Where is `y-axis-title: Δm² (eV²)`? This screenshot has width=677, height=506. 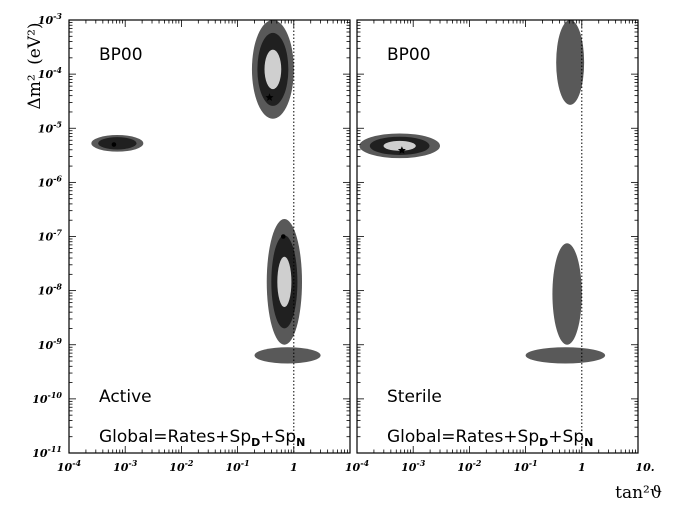 y-axis-title: Δm² (eV²) is located at coordinates (35, 65).